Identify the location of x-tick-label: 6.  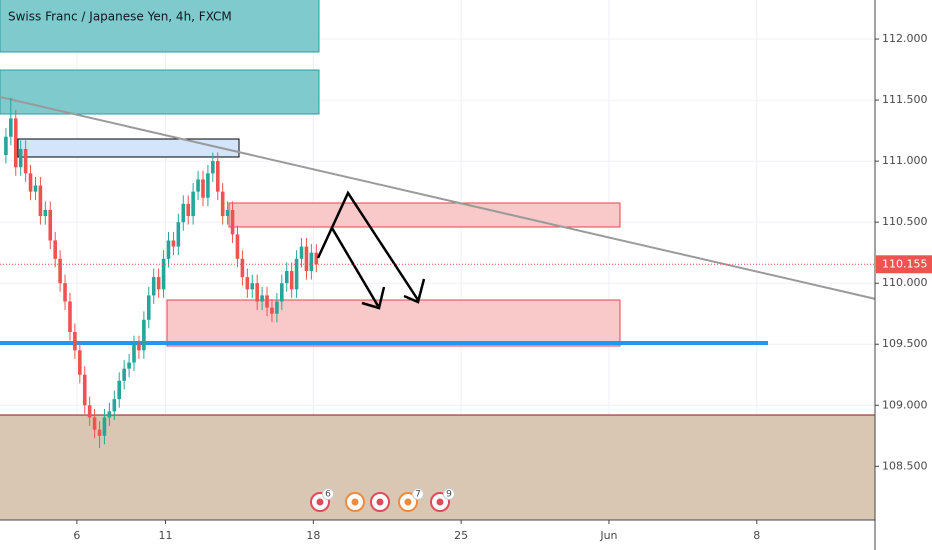
(76, 535).